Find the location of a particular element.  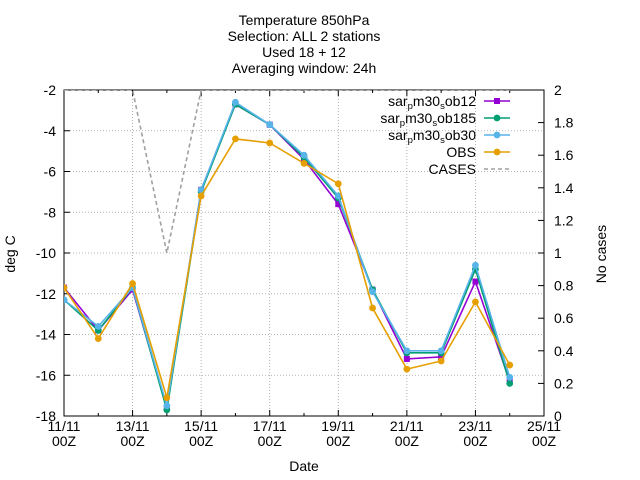

x-tick-label: 13/11 is located at coordinates (133, 426).